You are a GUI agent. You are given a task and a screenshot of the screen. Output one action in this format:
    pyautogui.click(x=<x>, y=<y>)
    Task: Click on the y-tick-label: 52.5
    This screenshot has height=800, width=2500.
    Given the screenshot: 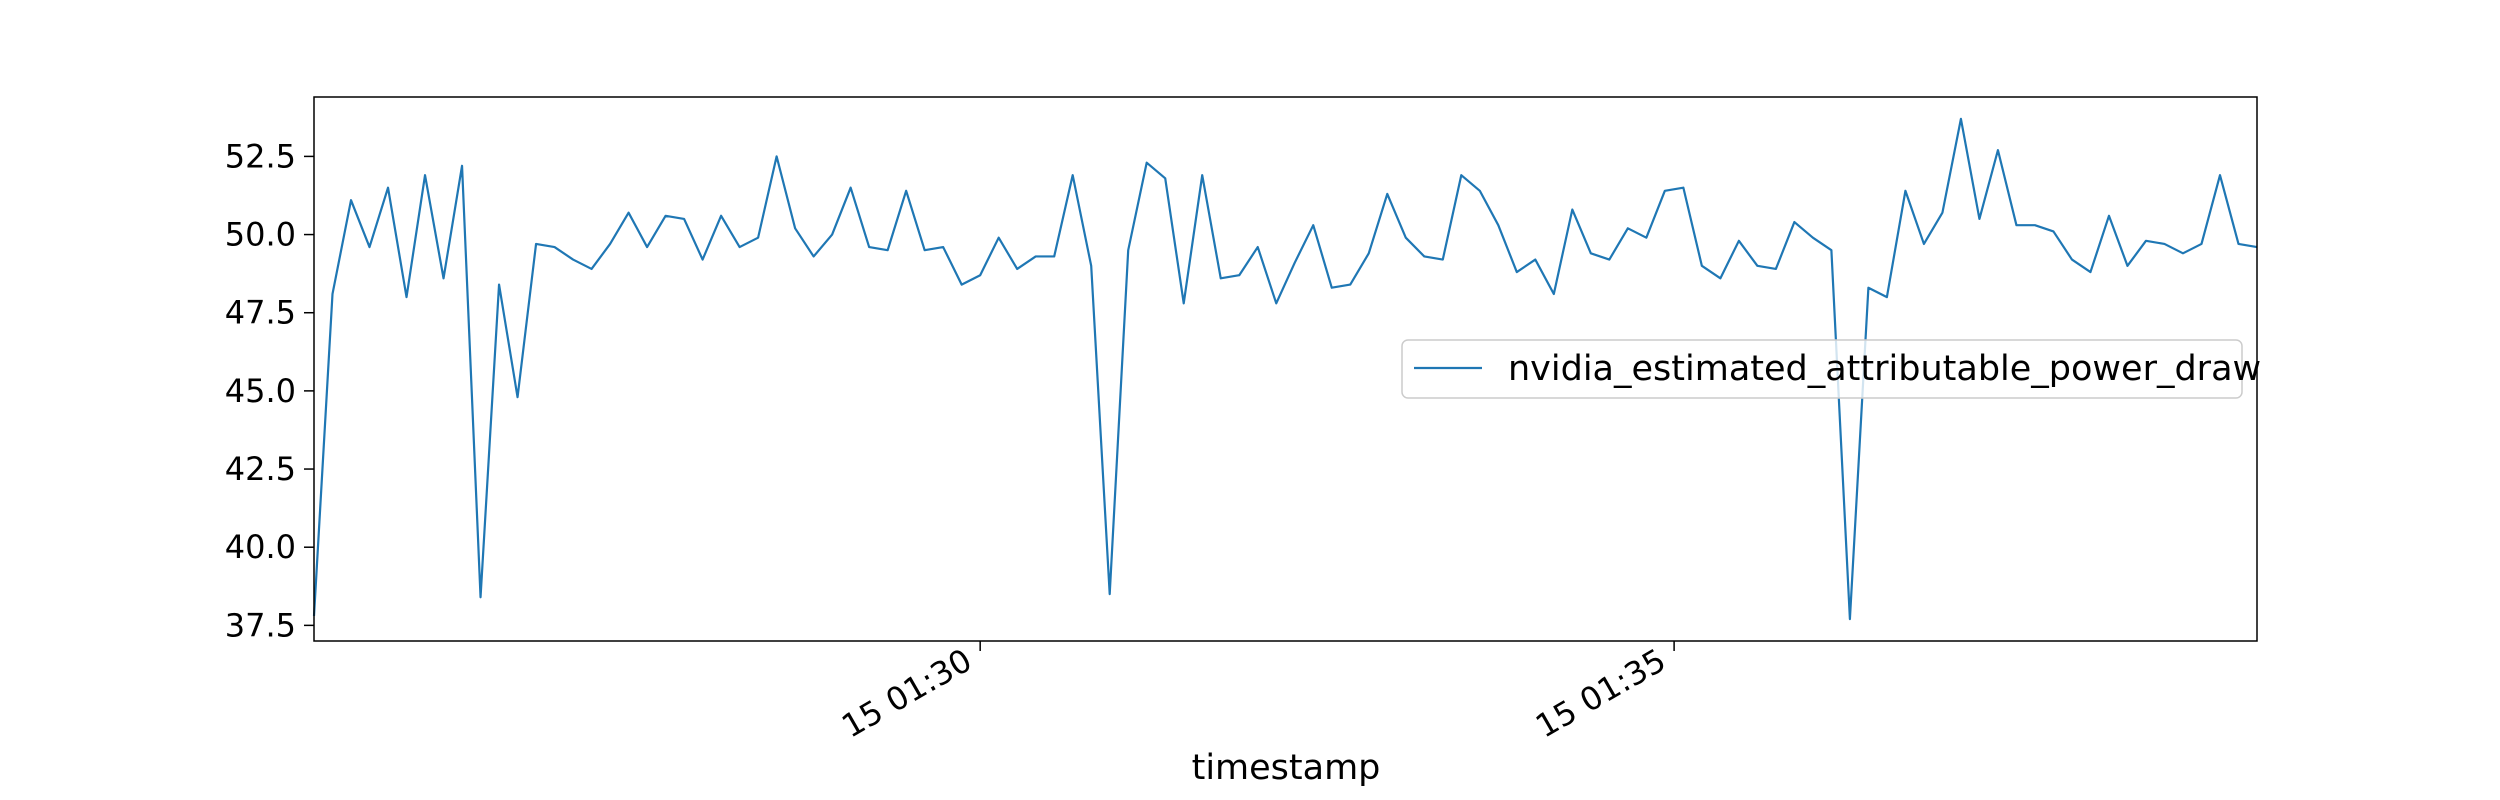 What is the action you would take?
    pyautogui.click(x=260, y=156)
    